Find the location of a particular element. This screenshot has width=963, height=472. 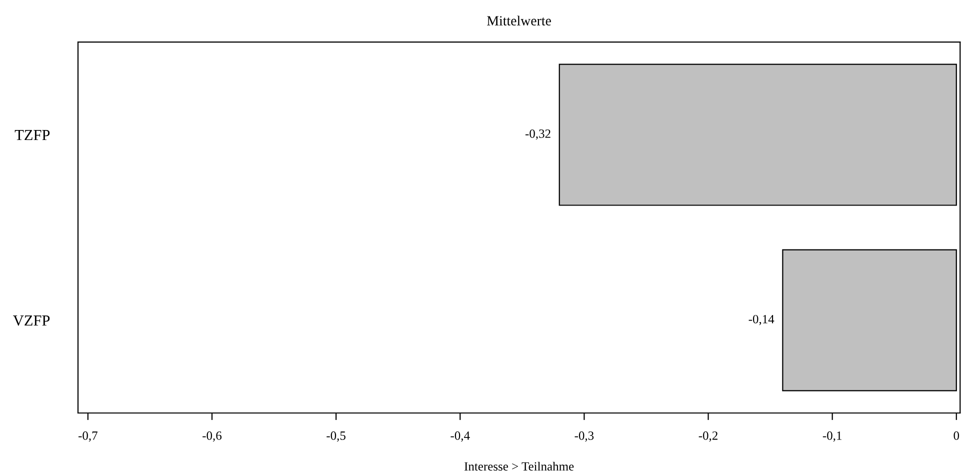

x-tick-label: -0,5 is located at coordinates (336, 436).